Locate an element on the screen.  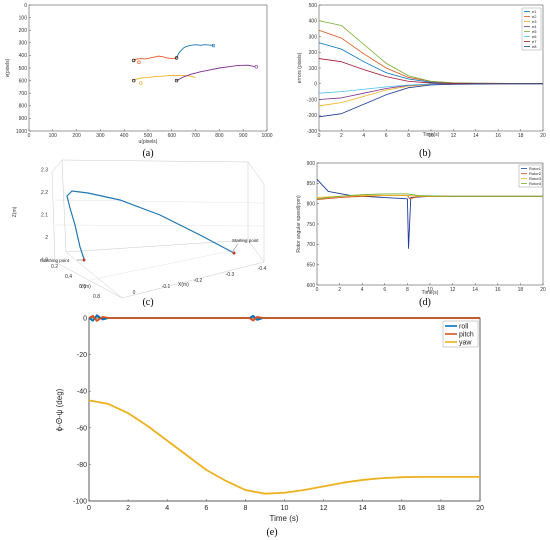
xtick-label: 600 is located at coordinates (172, 136).